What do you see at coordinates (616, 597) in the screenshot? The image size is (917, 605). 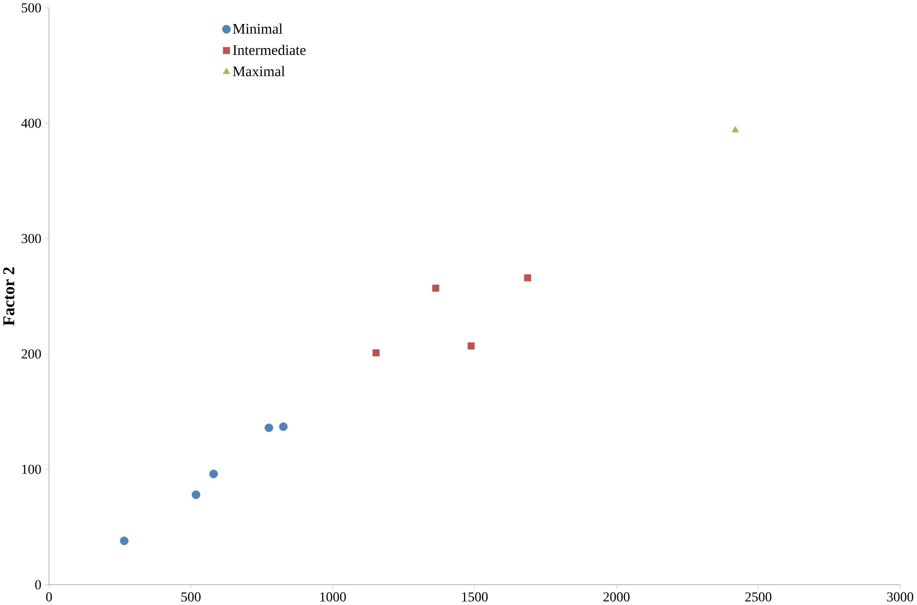 I see `x-tick-label: 2000` at bounding box center [616, 597].